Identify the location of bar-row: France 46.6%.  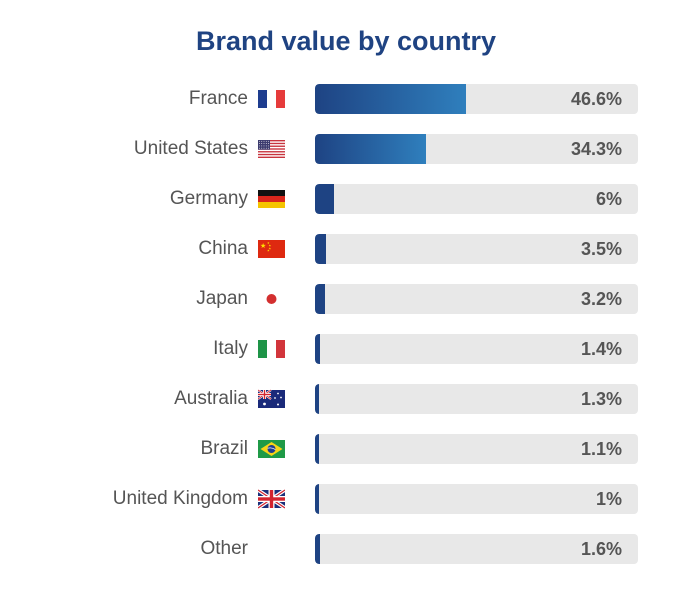
(346, 99).